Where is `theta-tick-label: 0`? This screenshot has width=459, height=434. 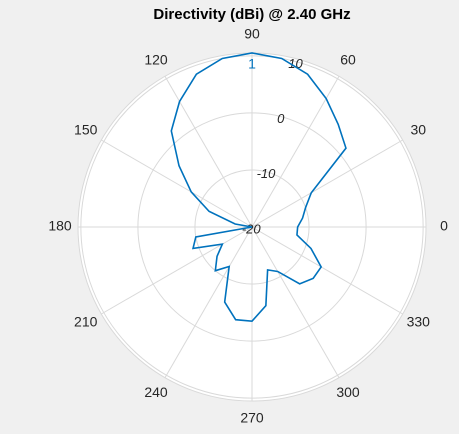
theta-tick-label: 0 is located at coordinates (444, 226).